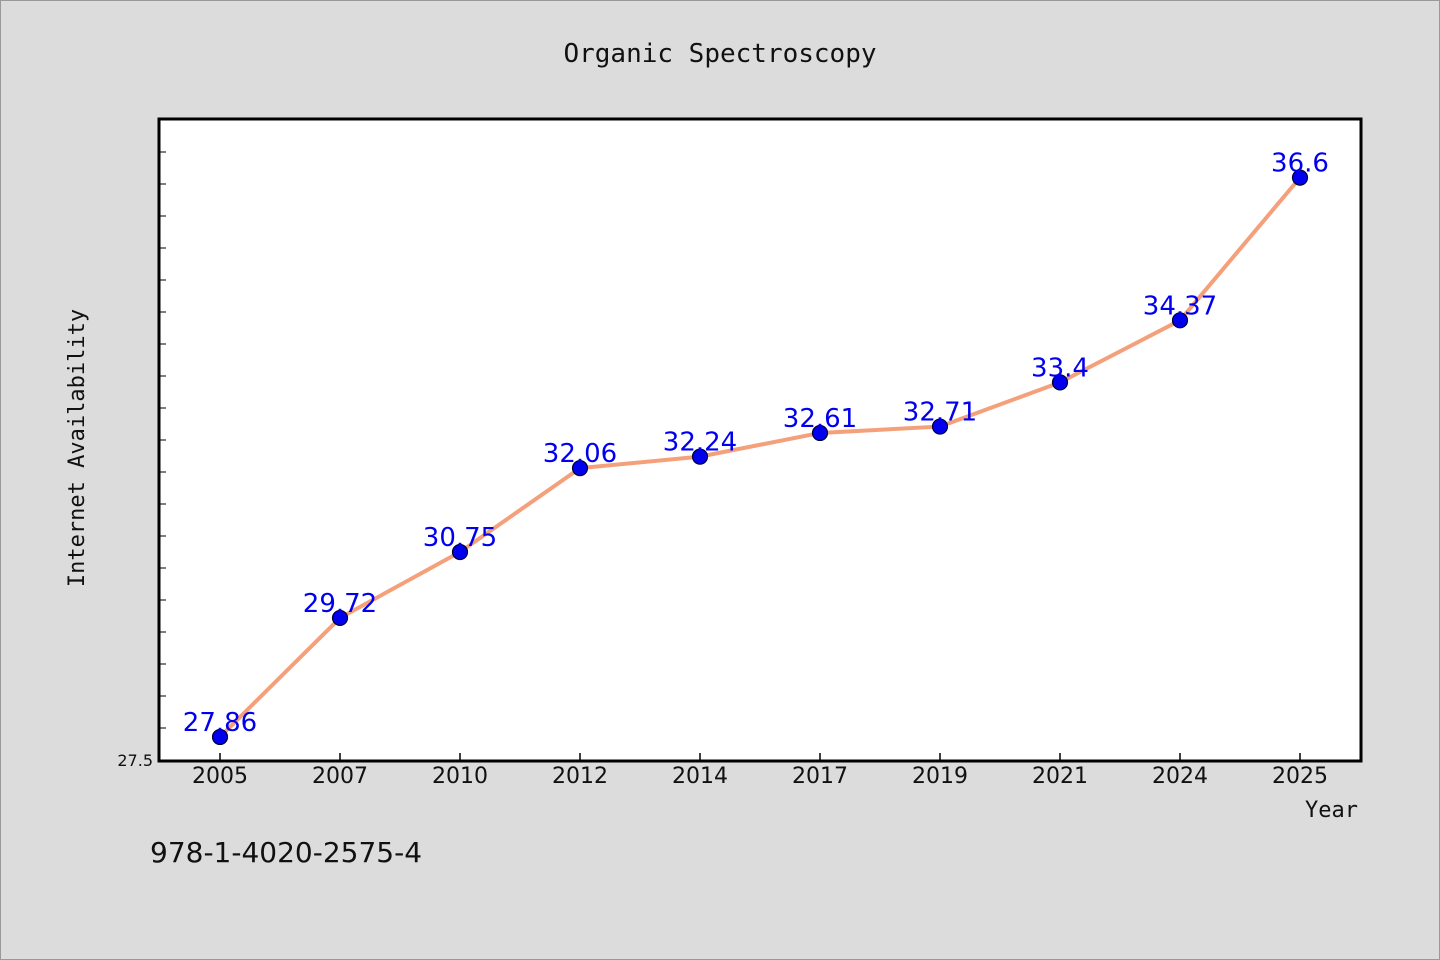 The height and width of the screenshot is (960, 1440). What do you see at coordinates (220, 723) in the screenshot?
I see `data-label: 27.86` at bounding box center [220, 723].